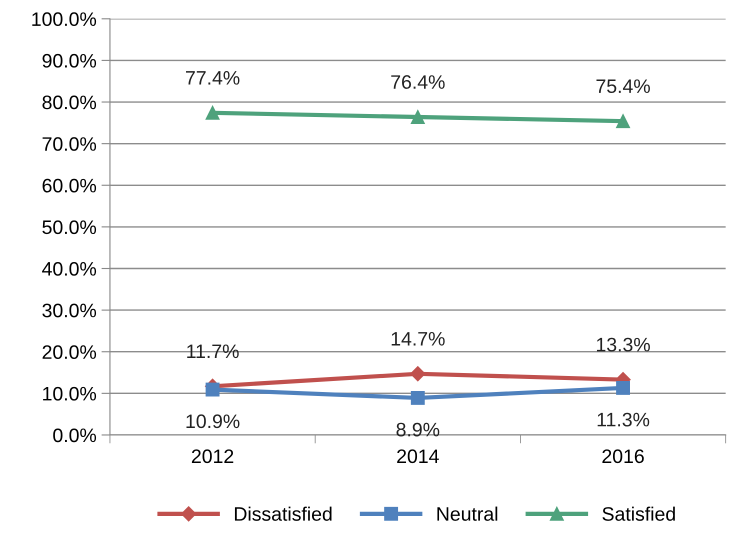  Describe the element at coordinates (64, 19) in the screenshot. I see `y-tick-label: 100.0%` at that location.